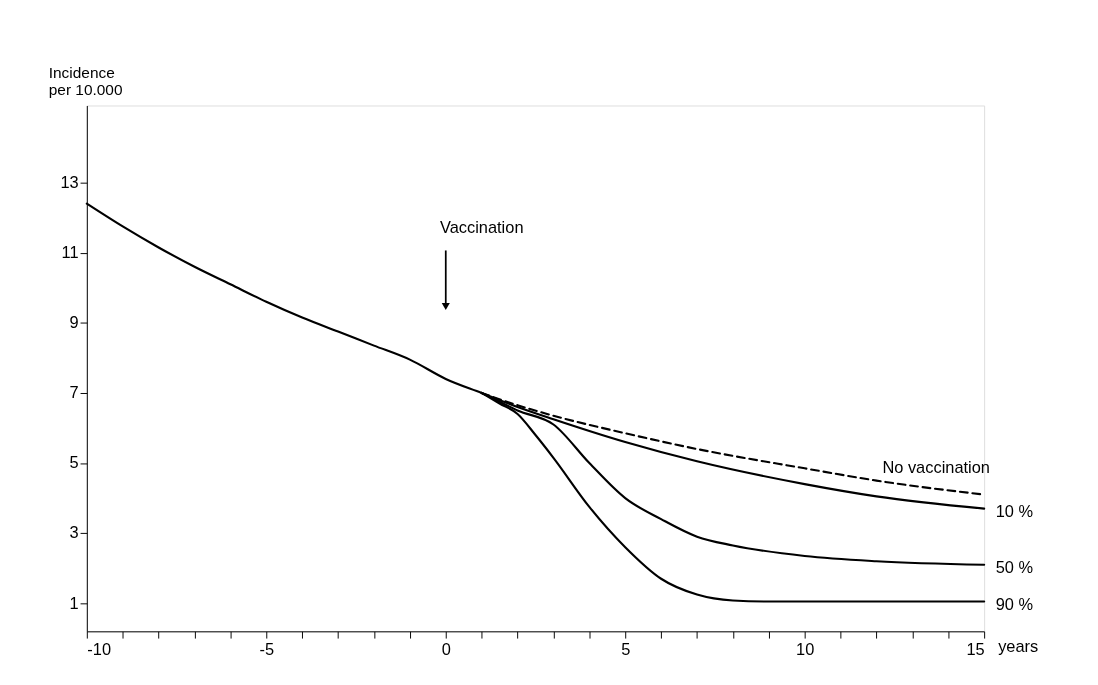 This screenshot has height=685, width=1098. Describe the element at coordinates (481, 227) in the screenshot. I see `annotation: Vaccination` at that location.